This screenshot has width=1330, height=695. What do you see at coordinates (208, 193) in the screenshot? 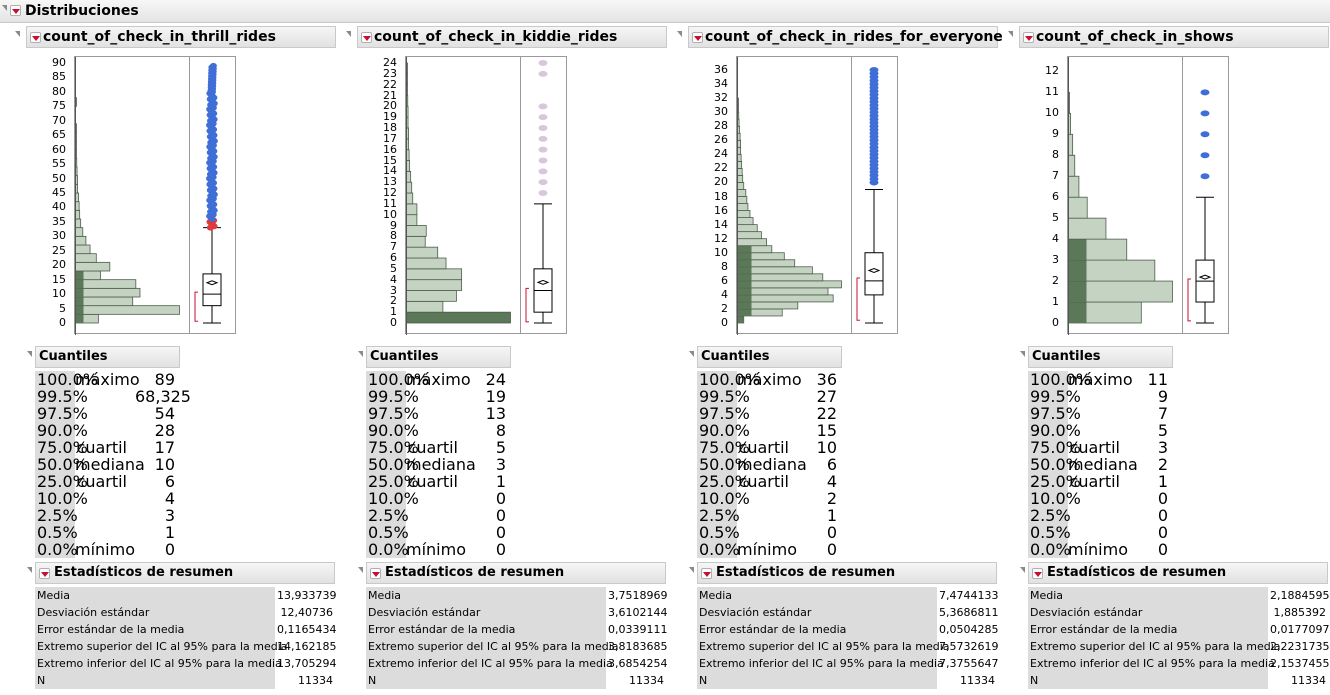
I see `boxplot-chart` at bounding box center [208, 193].